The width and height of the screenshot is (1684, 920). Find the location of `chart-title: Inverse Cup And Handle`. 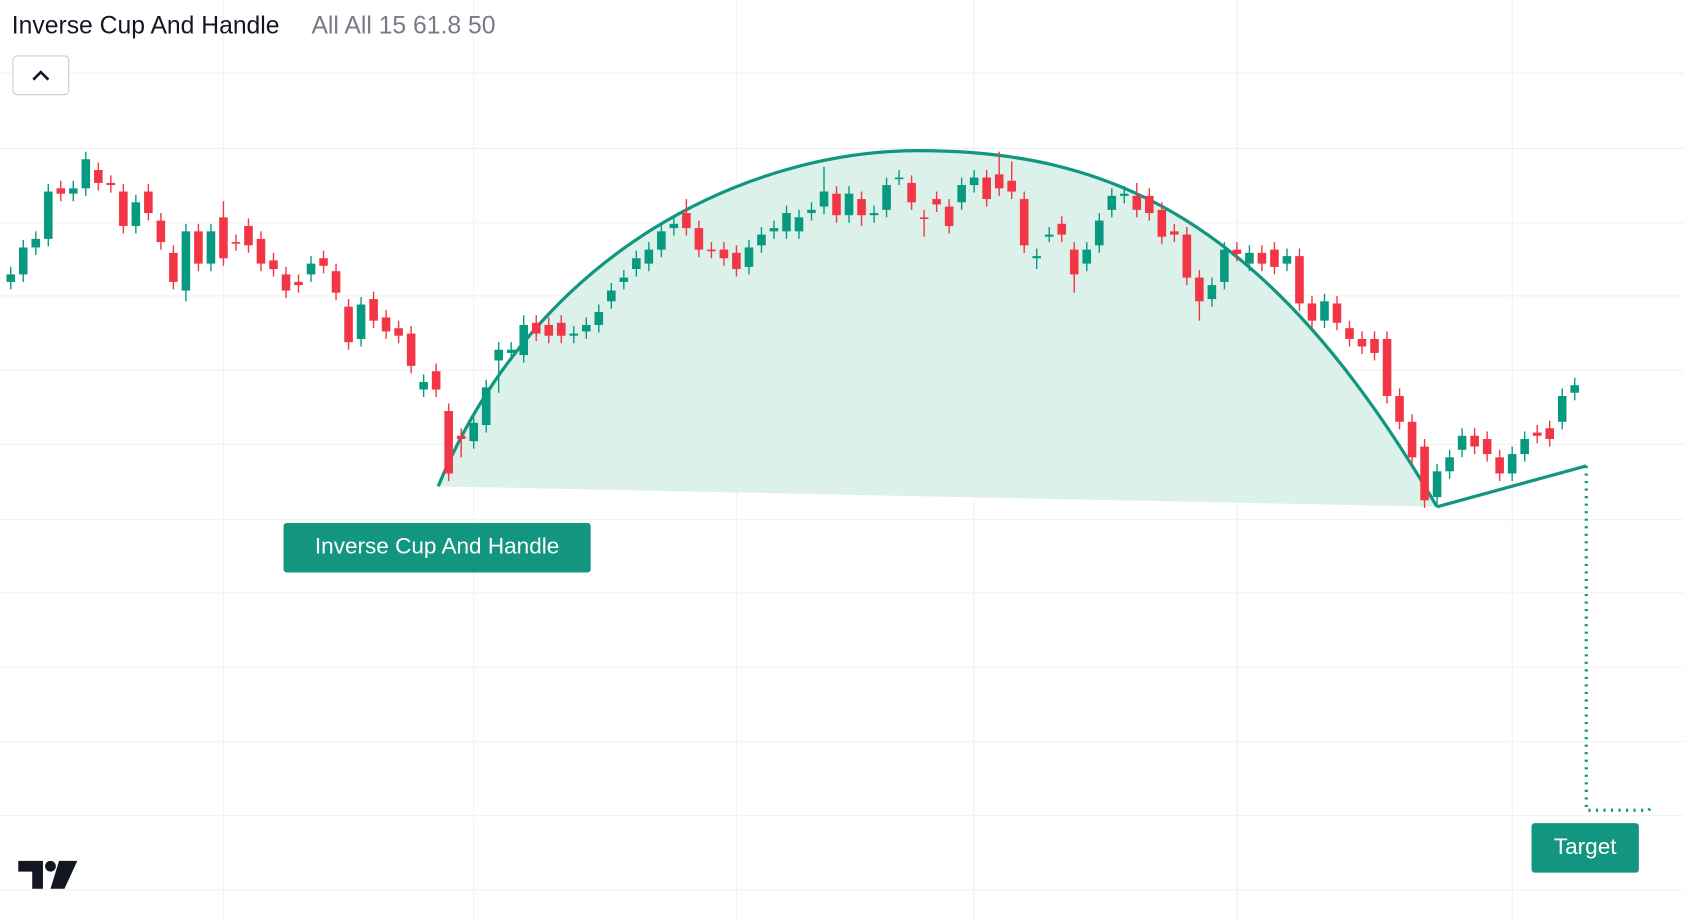

chart-title: Inverse Cup And Handle is located at coordinates (146, 25).